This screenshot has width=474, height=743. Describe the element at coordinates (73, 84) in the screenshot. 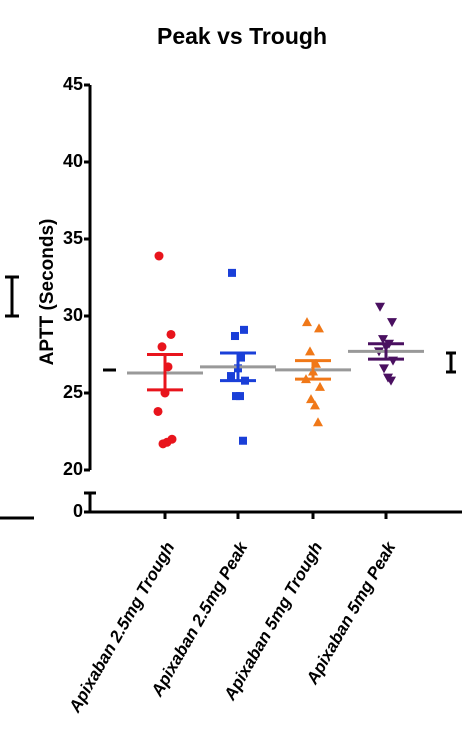

I see `y-tick-label: 45` at that location.